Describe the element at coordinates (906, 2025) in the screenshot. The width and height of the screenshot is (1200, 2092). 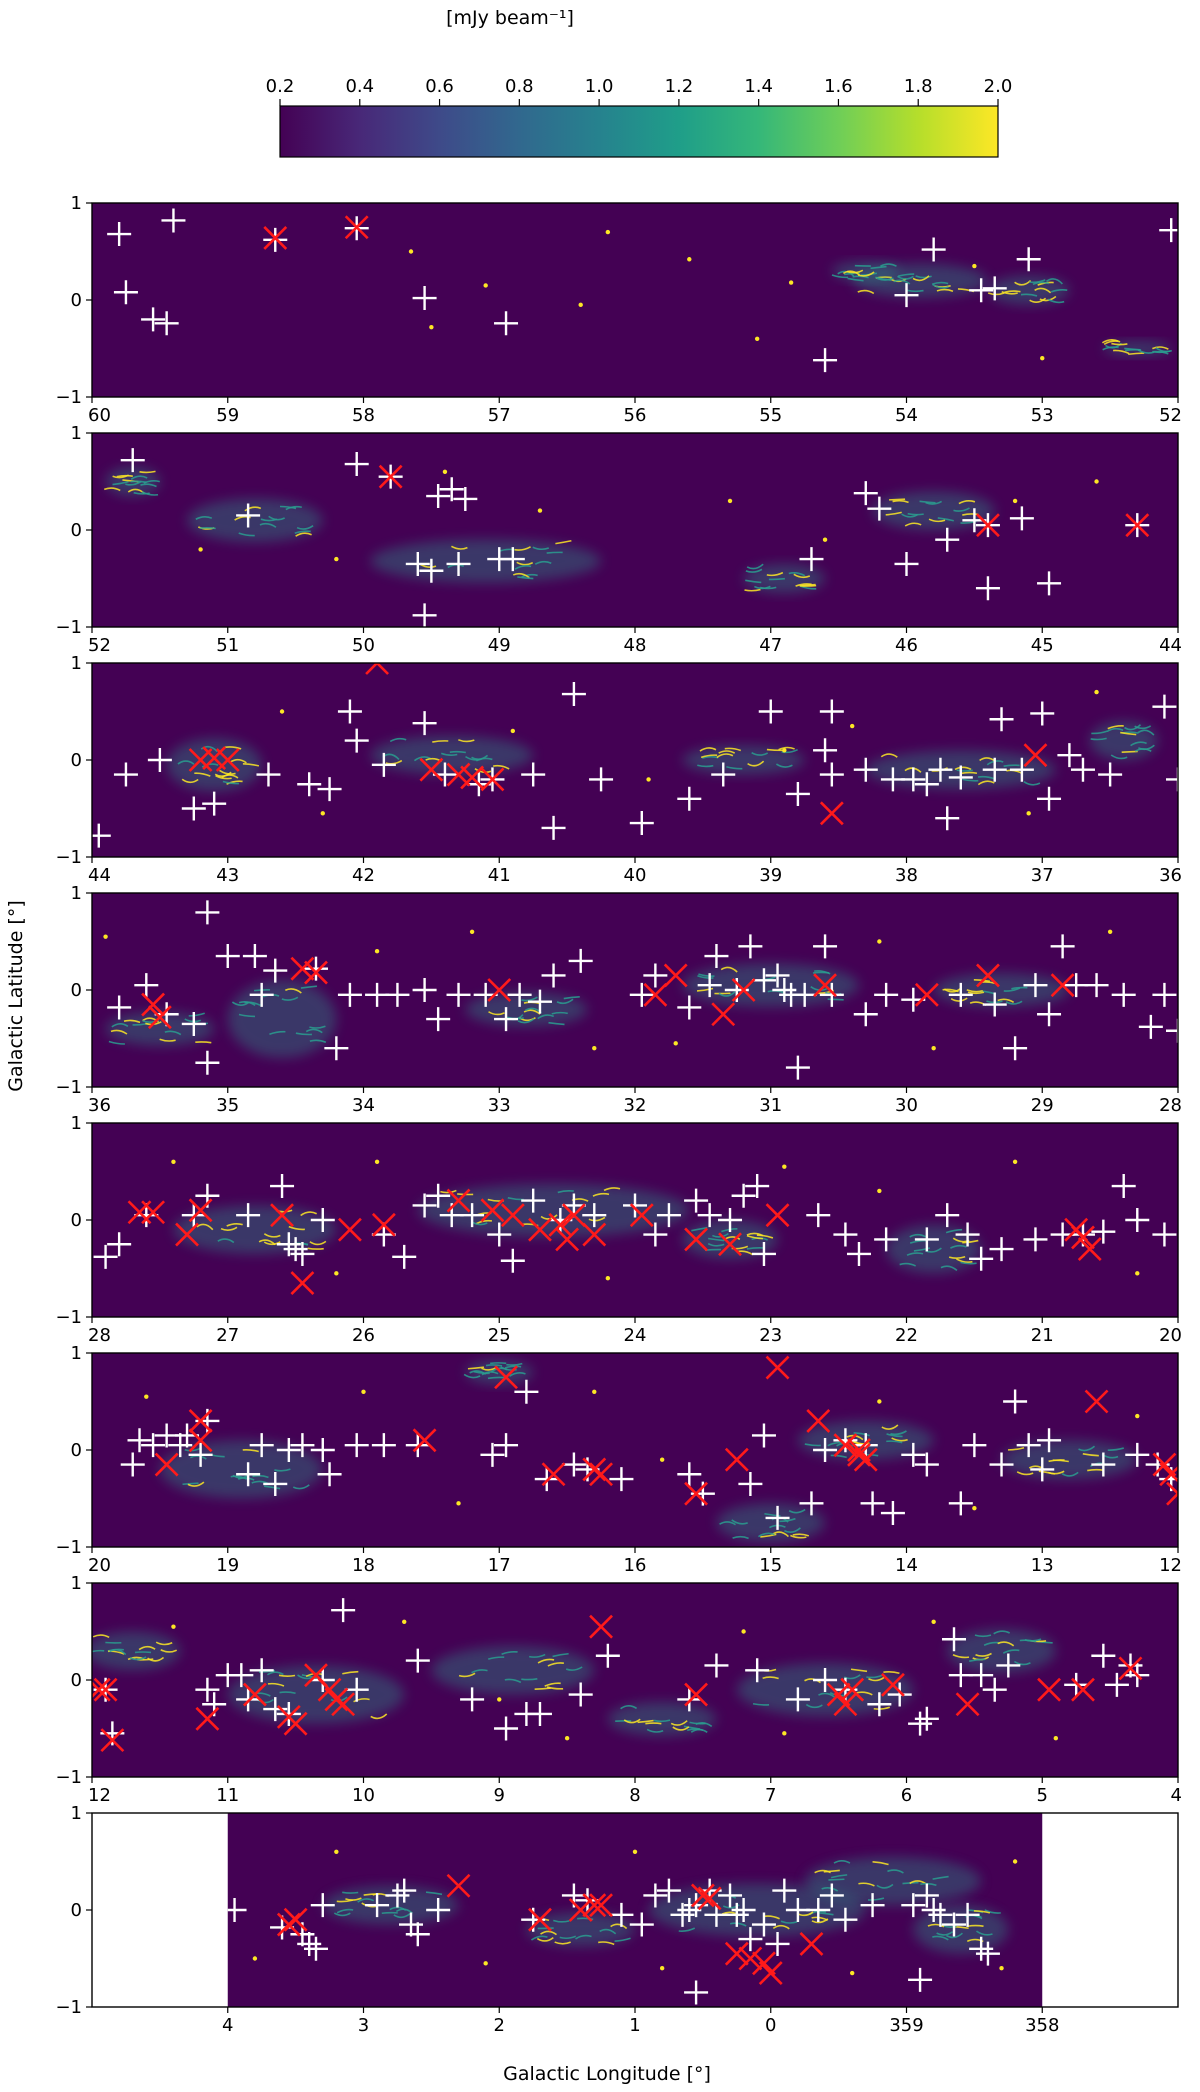
I see `x-tick-label: 359` at that location.